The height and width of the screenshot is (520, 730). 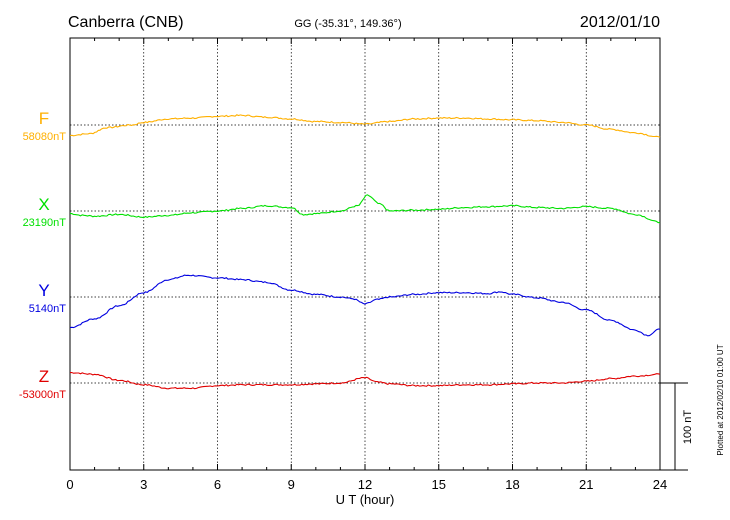 What do you see at coordinates (365, 380) in the screenshot?
I see `series-line-z` at bounding box center [365, 380].